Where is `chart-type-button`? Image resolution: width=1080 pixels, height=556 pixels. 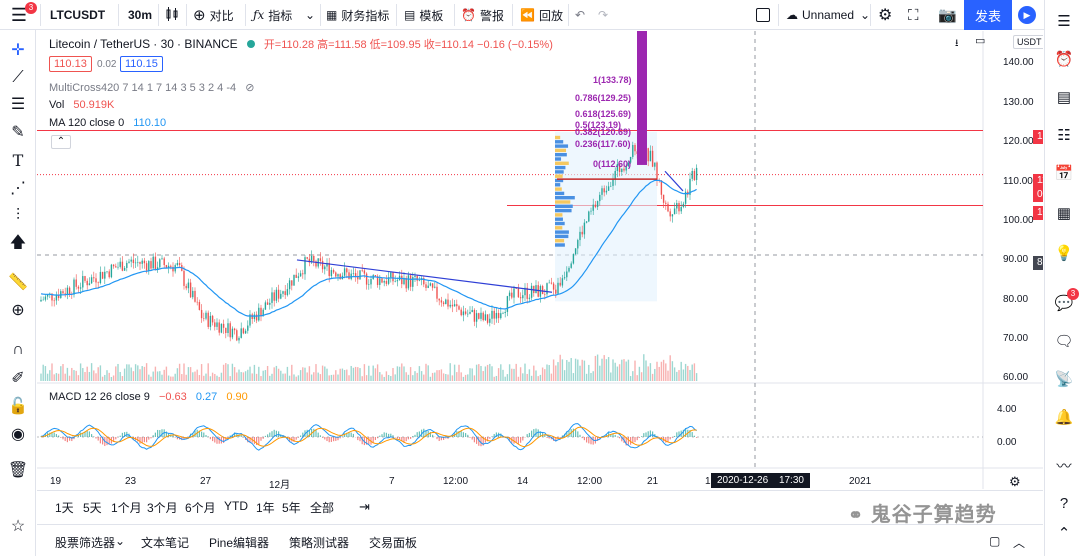
chart-type-button is located at coordinates (172, 15).